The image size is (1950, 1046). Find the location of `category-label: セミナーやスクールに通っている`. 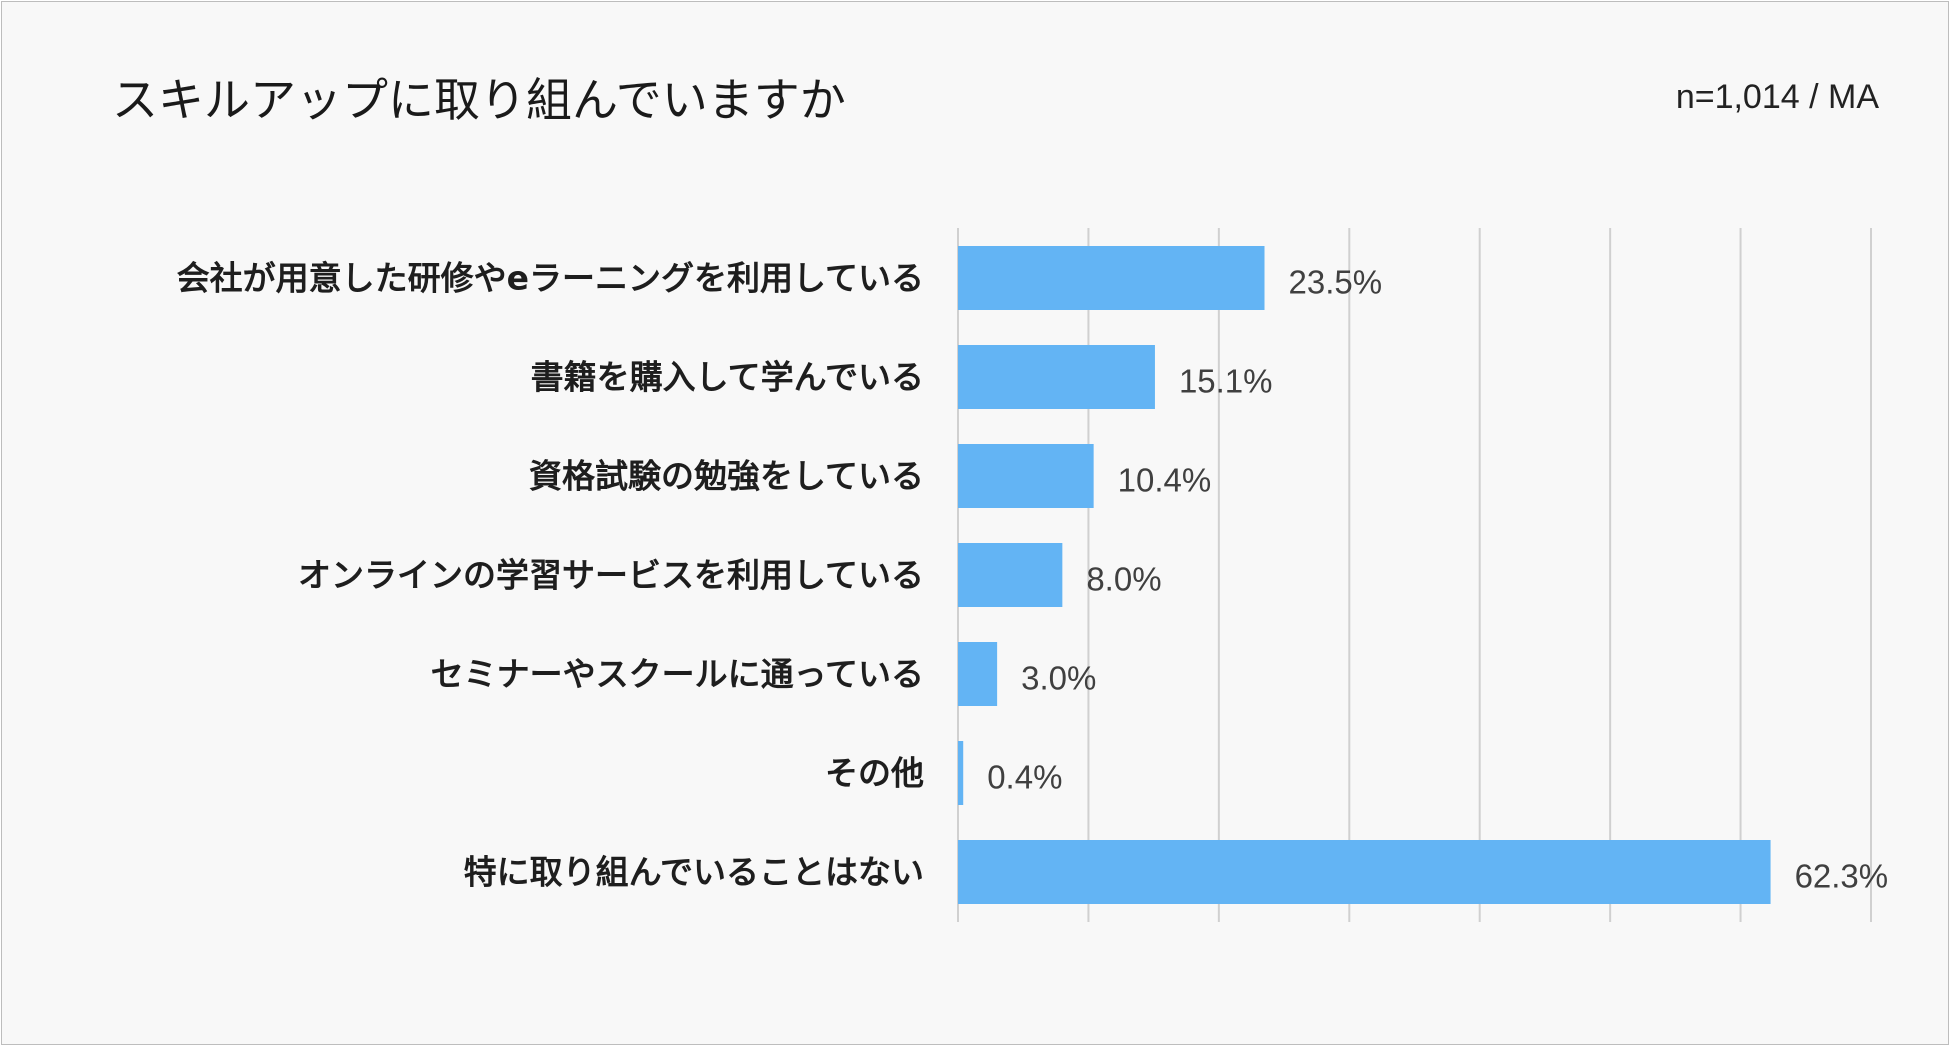

category-label: セミナーやスクールに通っている is located at coordinates (677, 674).